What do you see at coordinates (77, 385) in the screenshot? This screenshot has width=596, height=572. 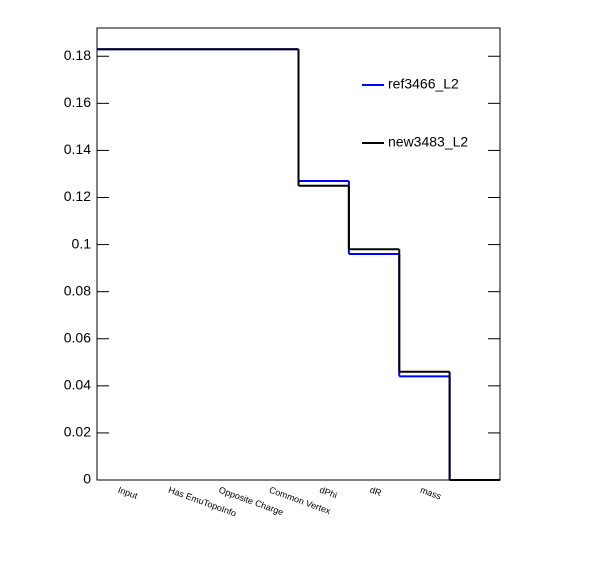 I see `y-tick-label: 0.04` at bounding box center [77, 385].